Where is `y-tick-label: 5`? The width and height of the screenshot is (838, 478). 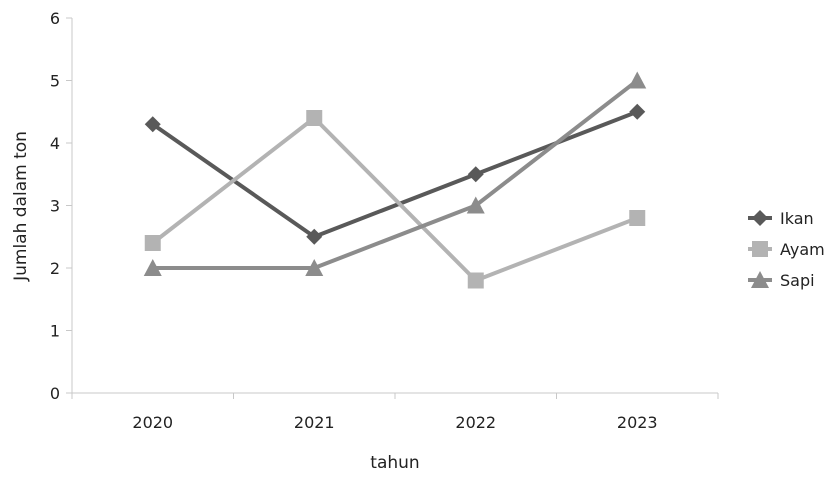
y-tick-label: 5 is located at coordinates (55, 81).